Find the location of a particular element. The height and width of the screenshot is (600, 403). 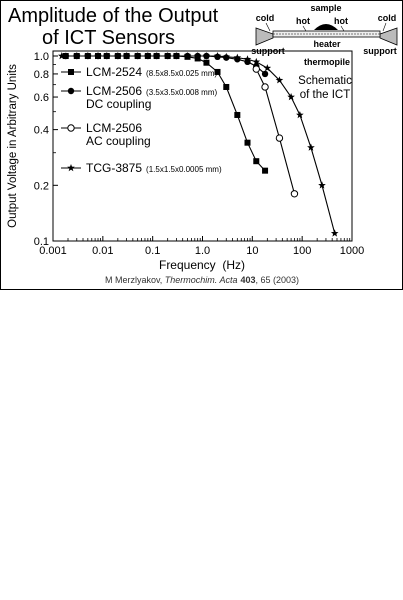

citation-journal: Thermochim. Acta is located at coordinates (201, 280).